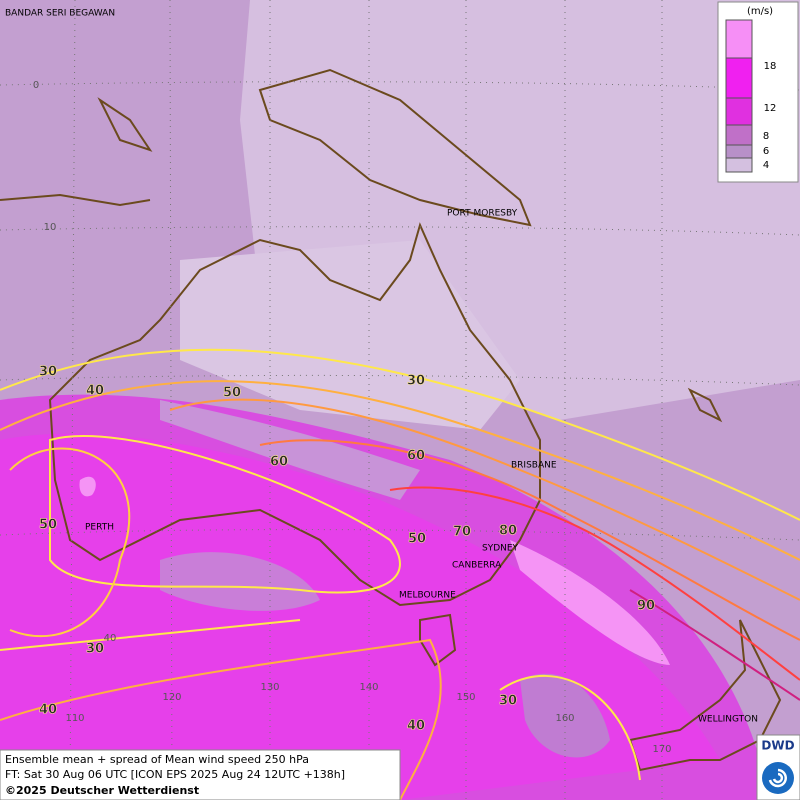 Image resolution: width=800 pixels, height=804 pixels. Describe the element at coordinates (482, 214) in the screenshot. I see `city-label: PORT MORESBY` at that location.